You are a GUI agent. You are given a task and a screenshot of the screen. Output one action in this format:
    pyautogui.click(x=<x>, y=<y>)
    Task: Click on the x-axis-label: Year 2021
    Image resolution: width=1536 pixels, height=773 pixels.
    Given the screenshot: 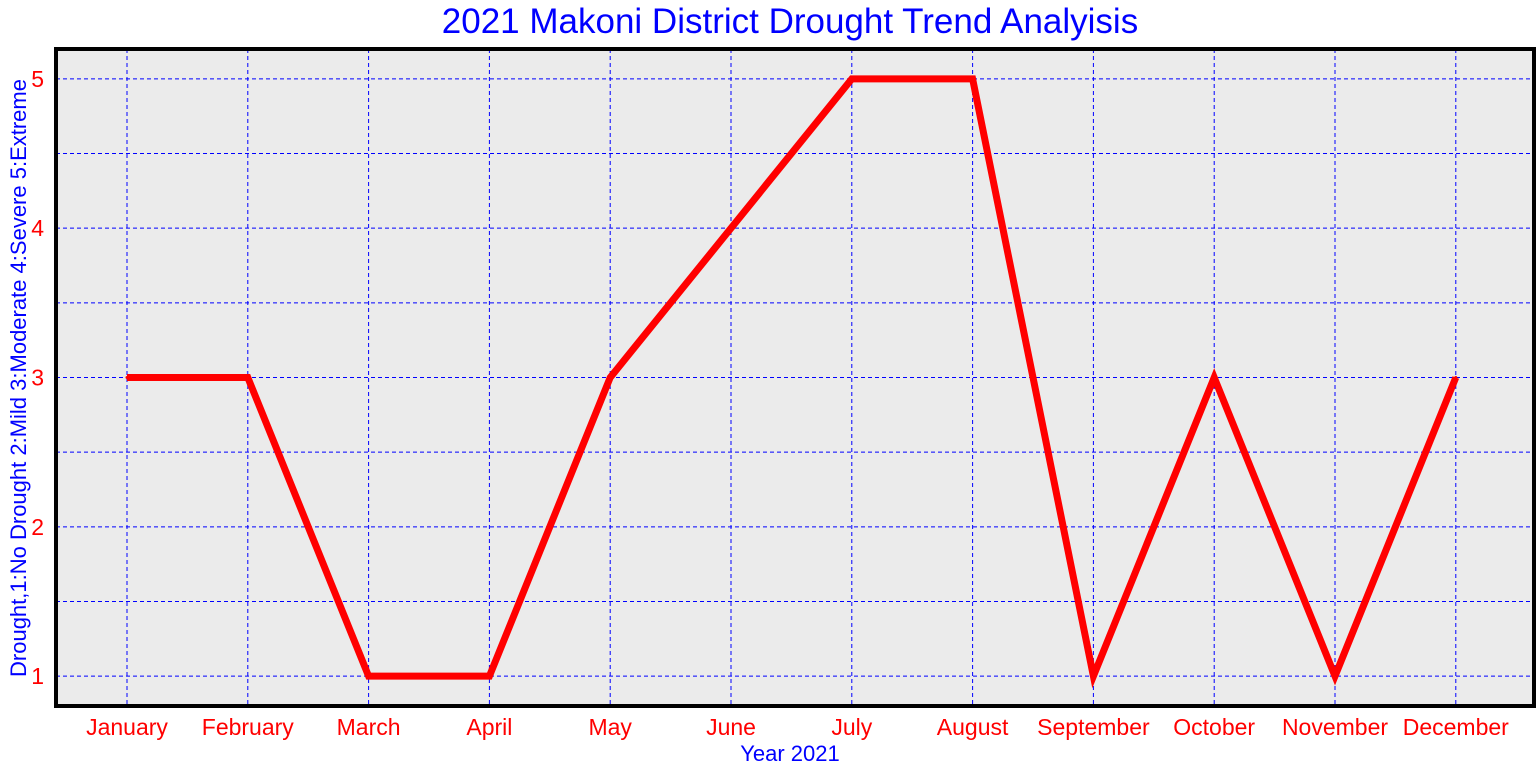 What is the action you would take?
    pyautogui.click(x=790, y=753)
    